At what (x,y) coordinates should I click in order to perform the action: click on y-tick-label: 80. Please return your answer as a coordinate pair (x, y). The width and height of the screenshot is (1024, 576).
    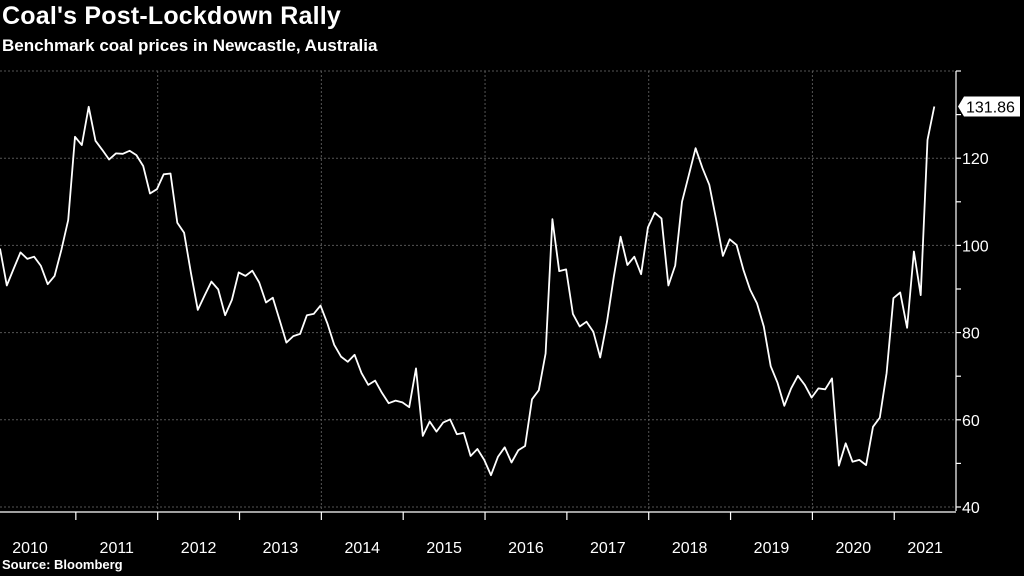
    Looking at the image, I should click on (971, 334).